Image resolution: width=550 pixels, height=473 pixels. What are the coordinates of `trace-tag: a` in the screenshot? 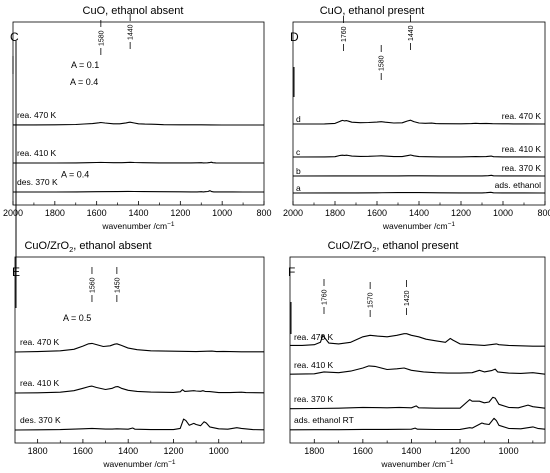 It's located at (298, 188).